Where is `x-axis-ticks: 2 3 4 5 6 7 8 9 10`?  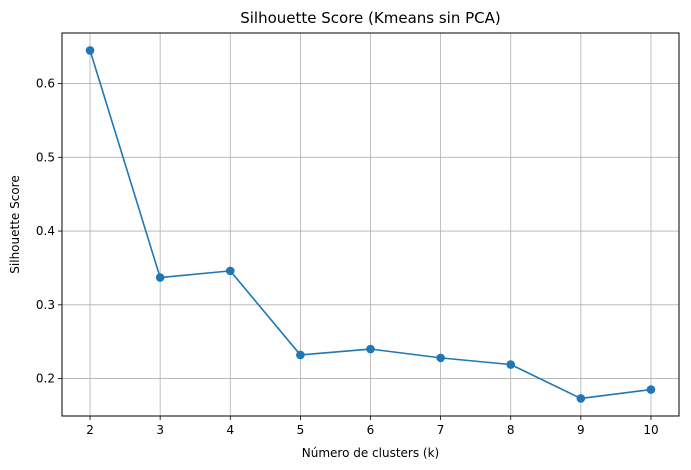 x-axis-ticks: 2 3 4 5 6 7 8 9 10 is located at coordinates (372, 426).